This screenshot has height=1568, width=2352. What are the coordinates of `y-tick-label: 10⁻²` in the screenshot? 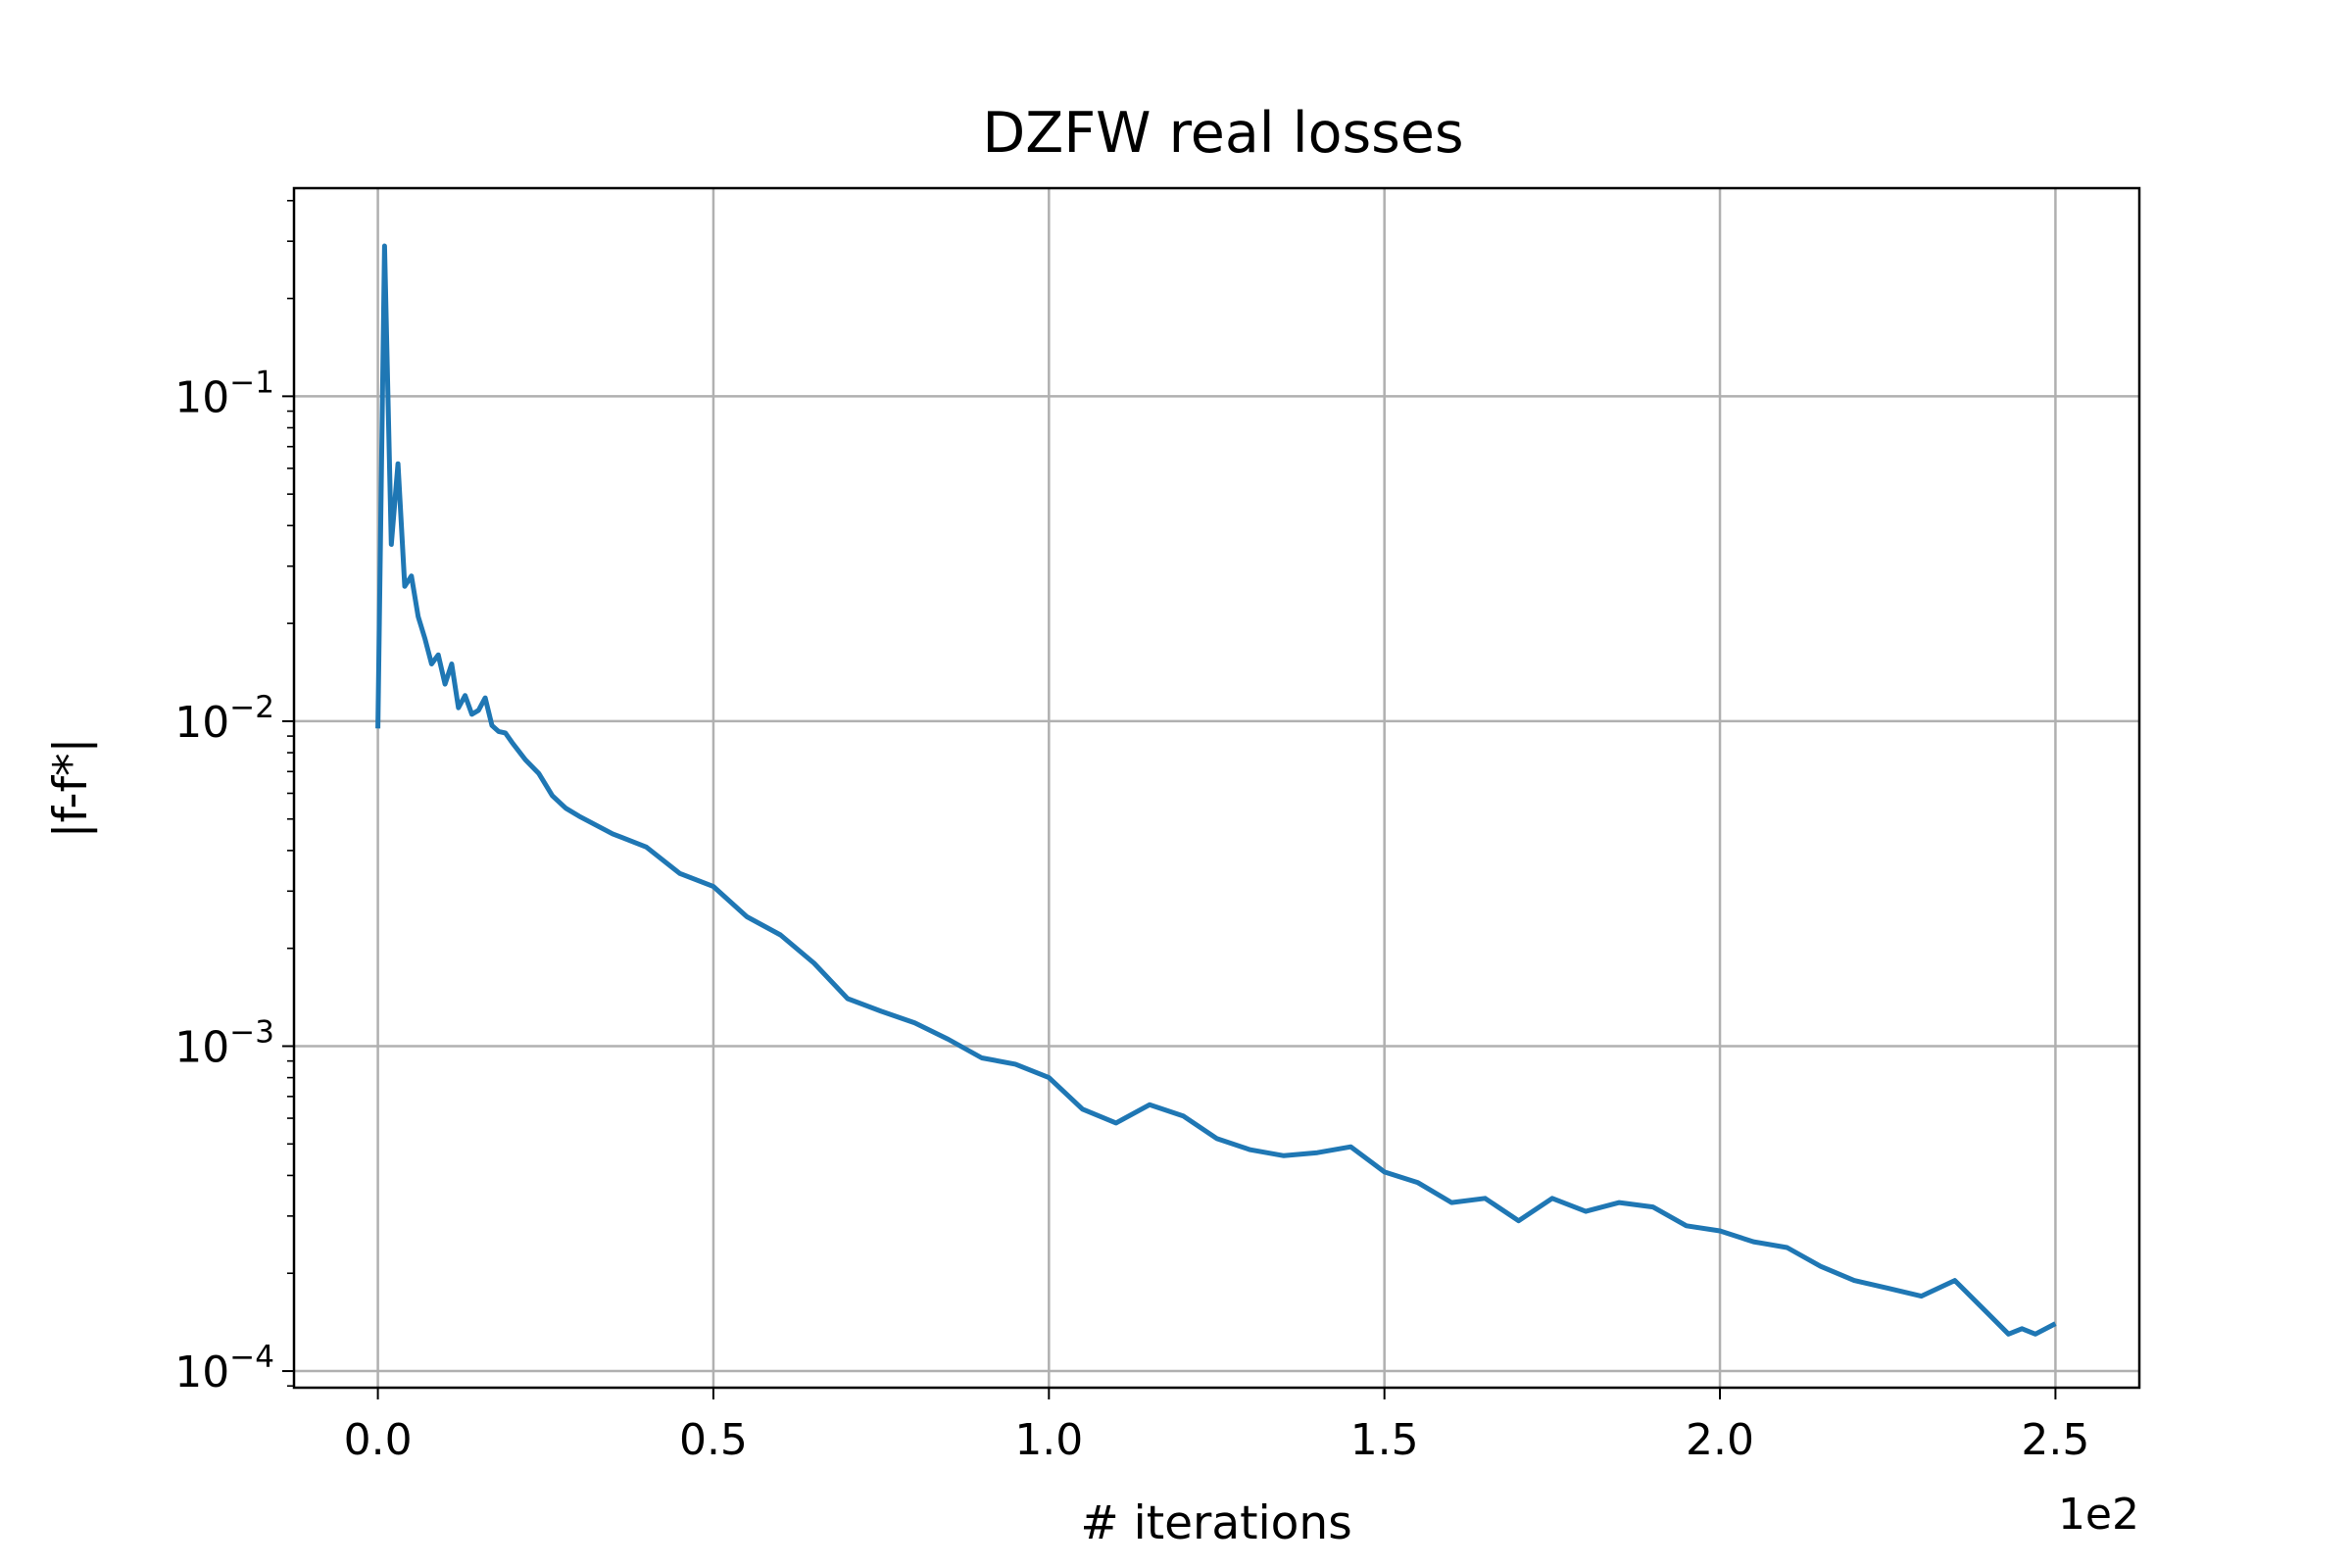 It's located at (224, 719).